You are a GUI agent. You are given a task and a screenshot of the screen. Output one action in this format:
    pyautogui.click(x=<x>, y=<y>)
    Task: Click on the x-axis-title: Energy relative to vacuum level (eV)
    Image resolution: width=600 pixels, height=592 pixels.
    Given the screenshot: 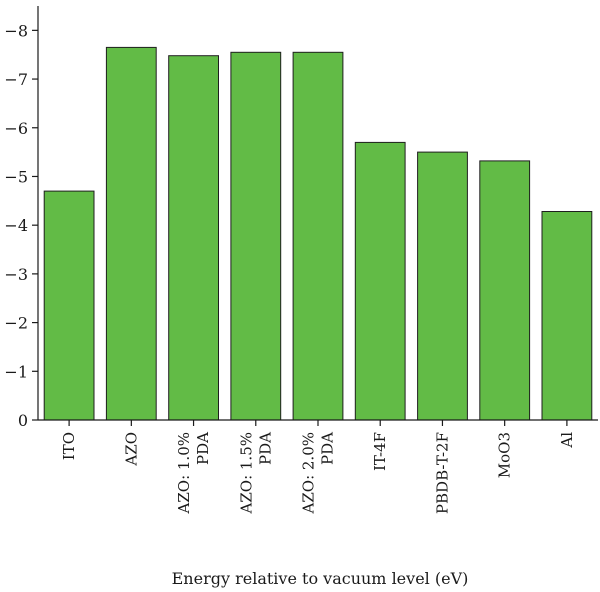 What is the action you would take?
    pyautogui.click(x=320, y=578)
    